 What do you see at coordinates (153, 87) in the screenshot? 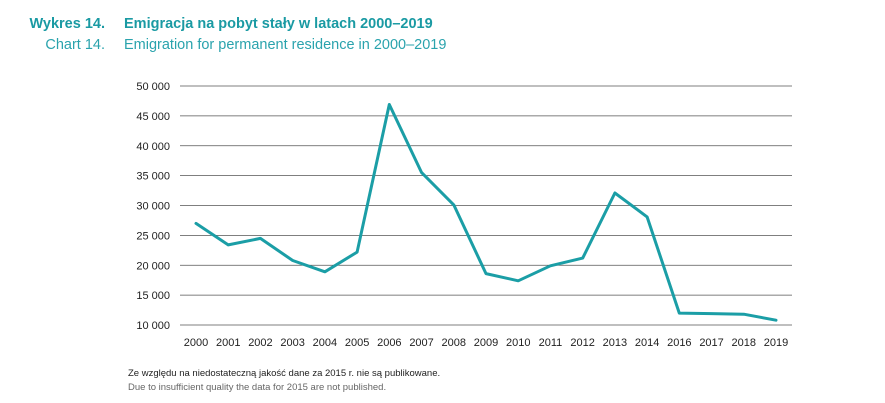
I see `y-tick-label: 50 000` at bounding box center [153, 87].